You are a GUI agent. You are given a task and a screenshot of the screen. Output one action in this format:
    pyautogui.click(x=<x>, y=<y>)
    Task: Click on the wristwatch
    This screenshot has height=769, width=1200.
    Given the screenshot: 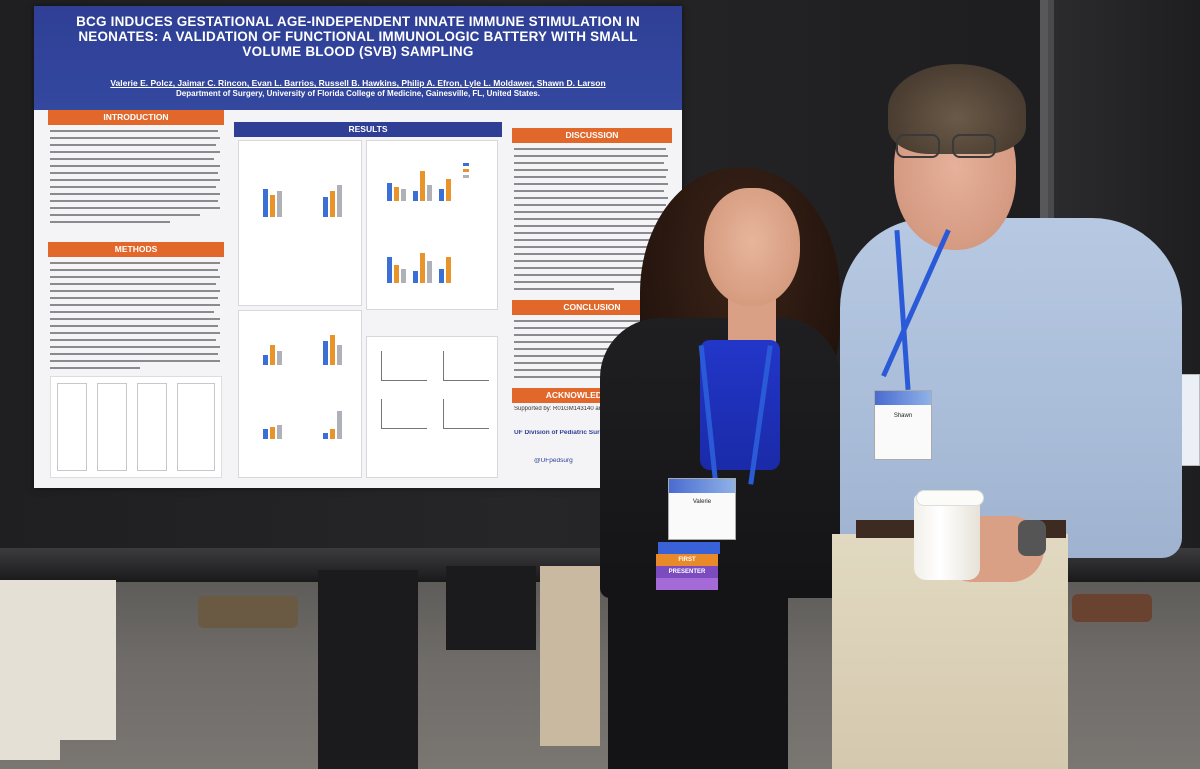 What is the action you would take?
    pyautogui.click(x=1032, y=538)
    